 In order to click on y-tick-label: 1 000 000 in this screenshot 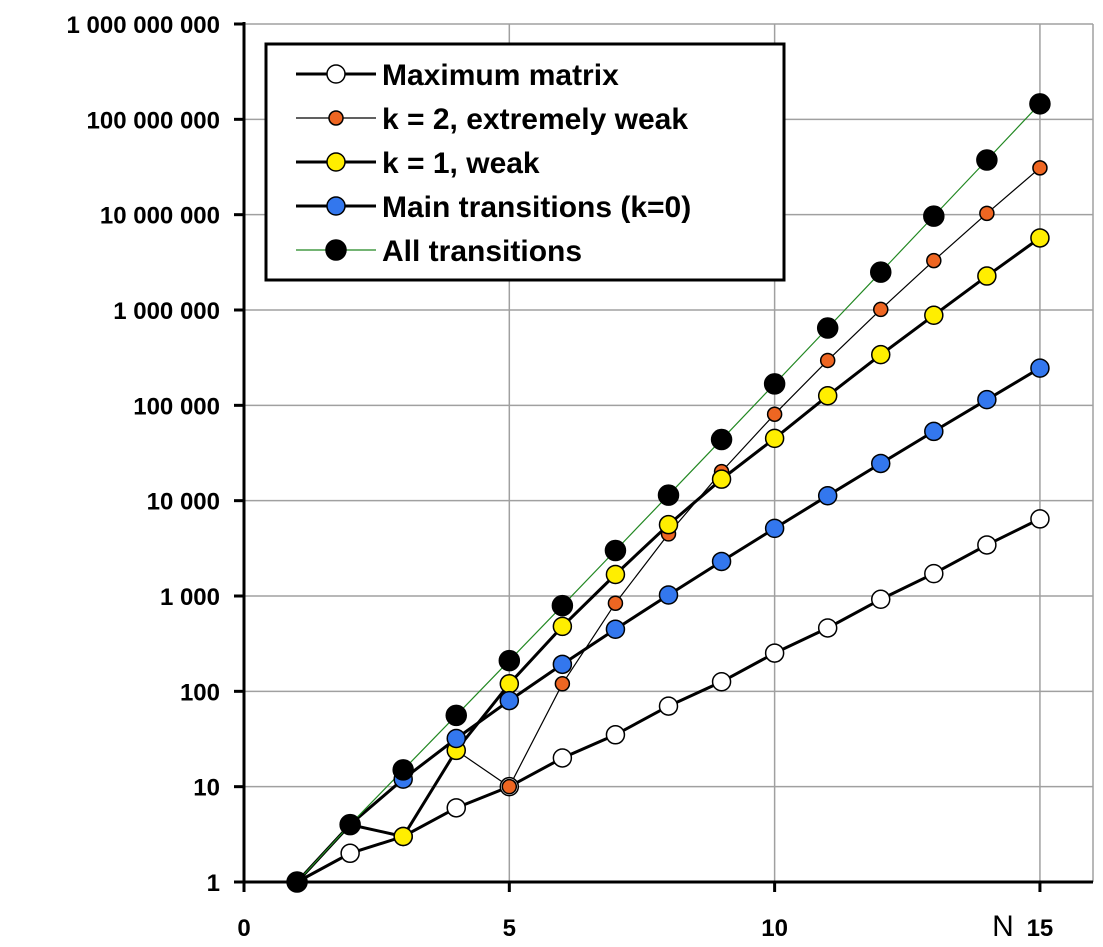, I will do `click(166, 311)`.